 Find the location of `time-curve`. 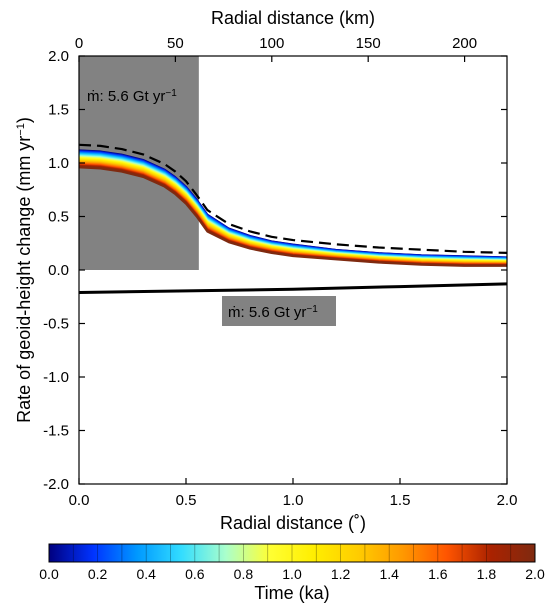

time-curve is located at coordinates (292, 216).